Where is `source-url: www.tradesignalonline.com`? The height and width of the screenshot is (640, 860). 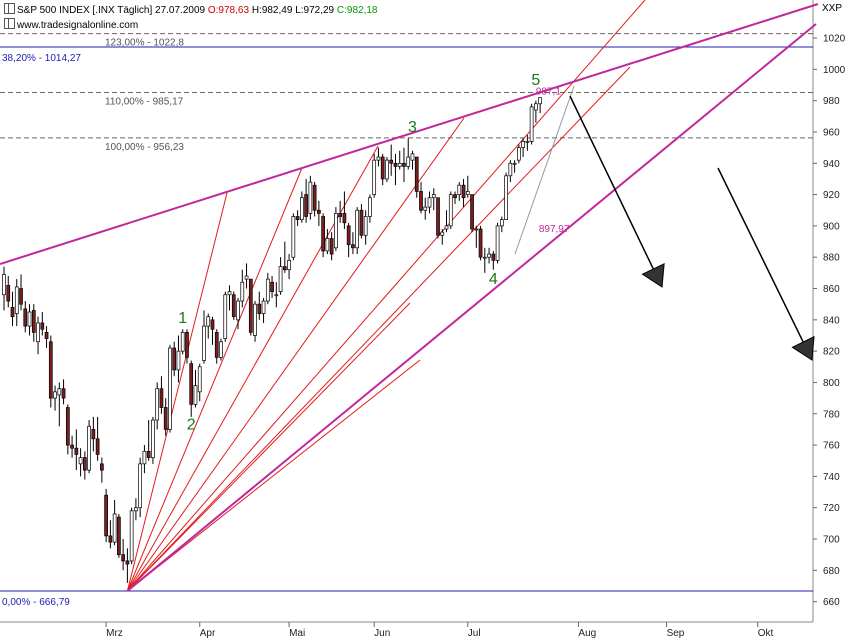
source-url: www.tradesignalonline.com is located at coordinates (78, 25).